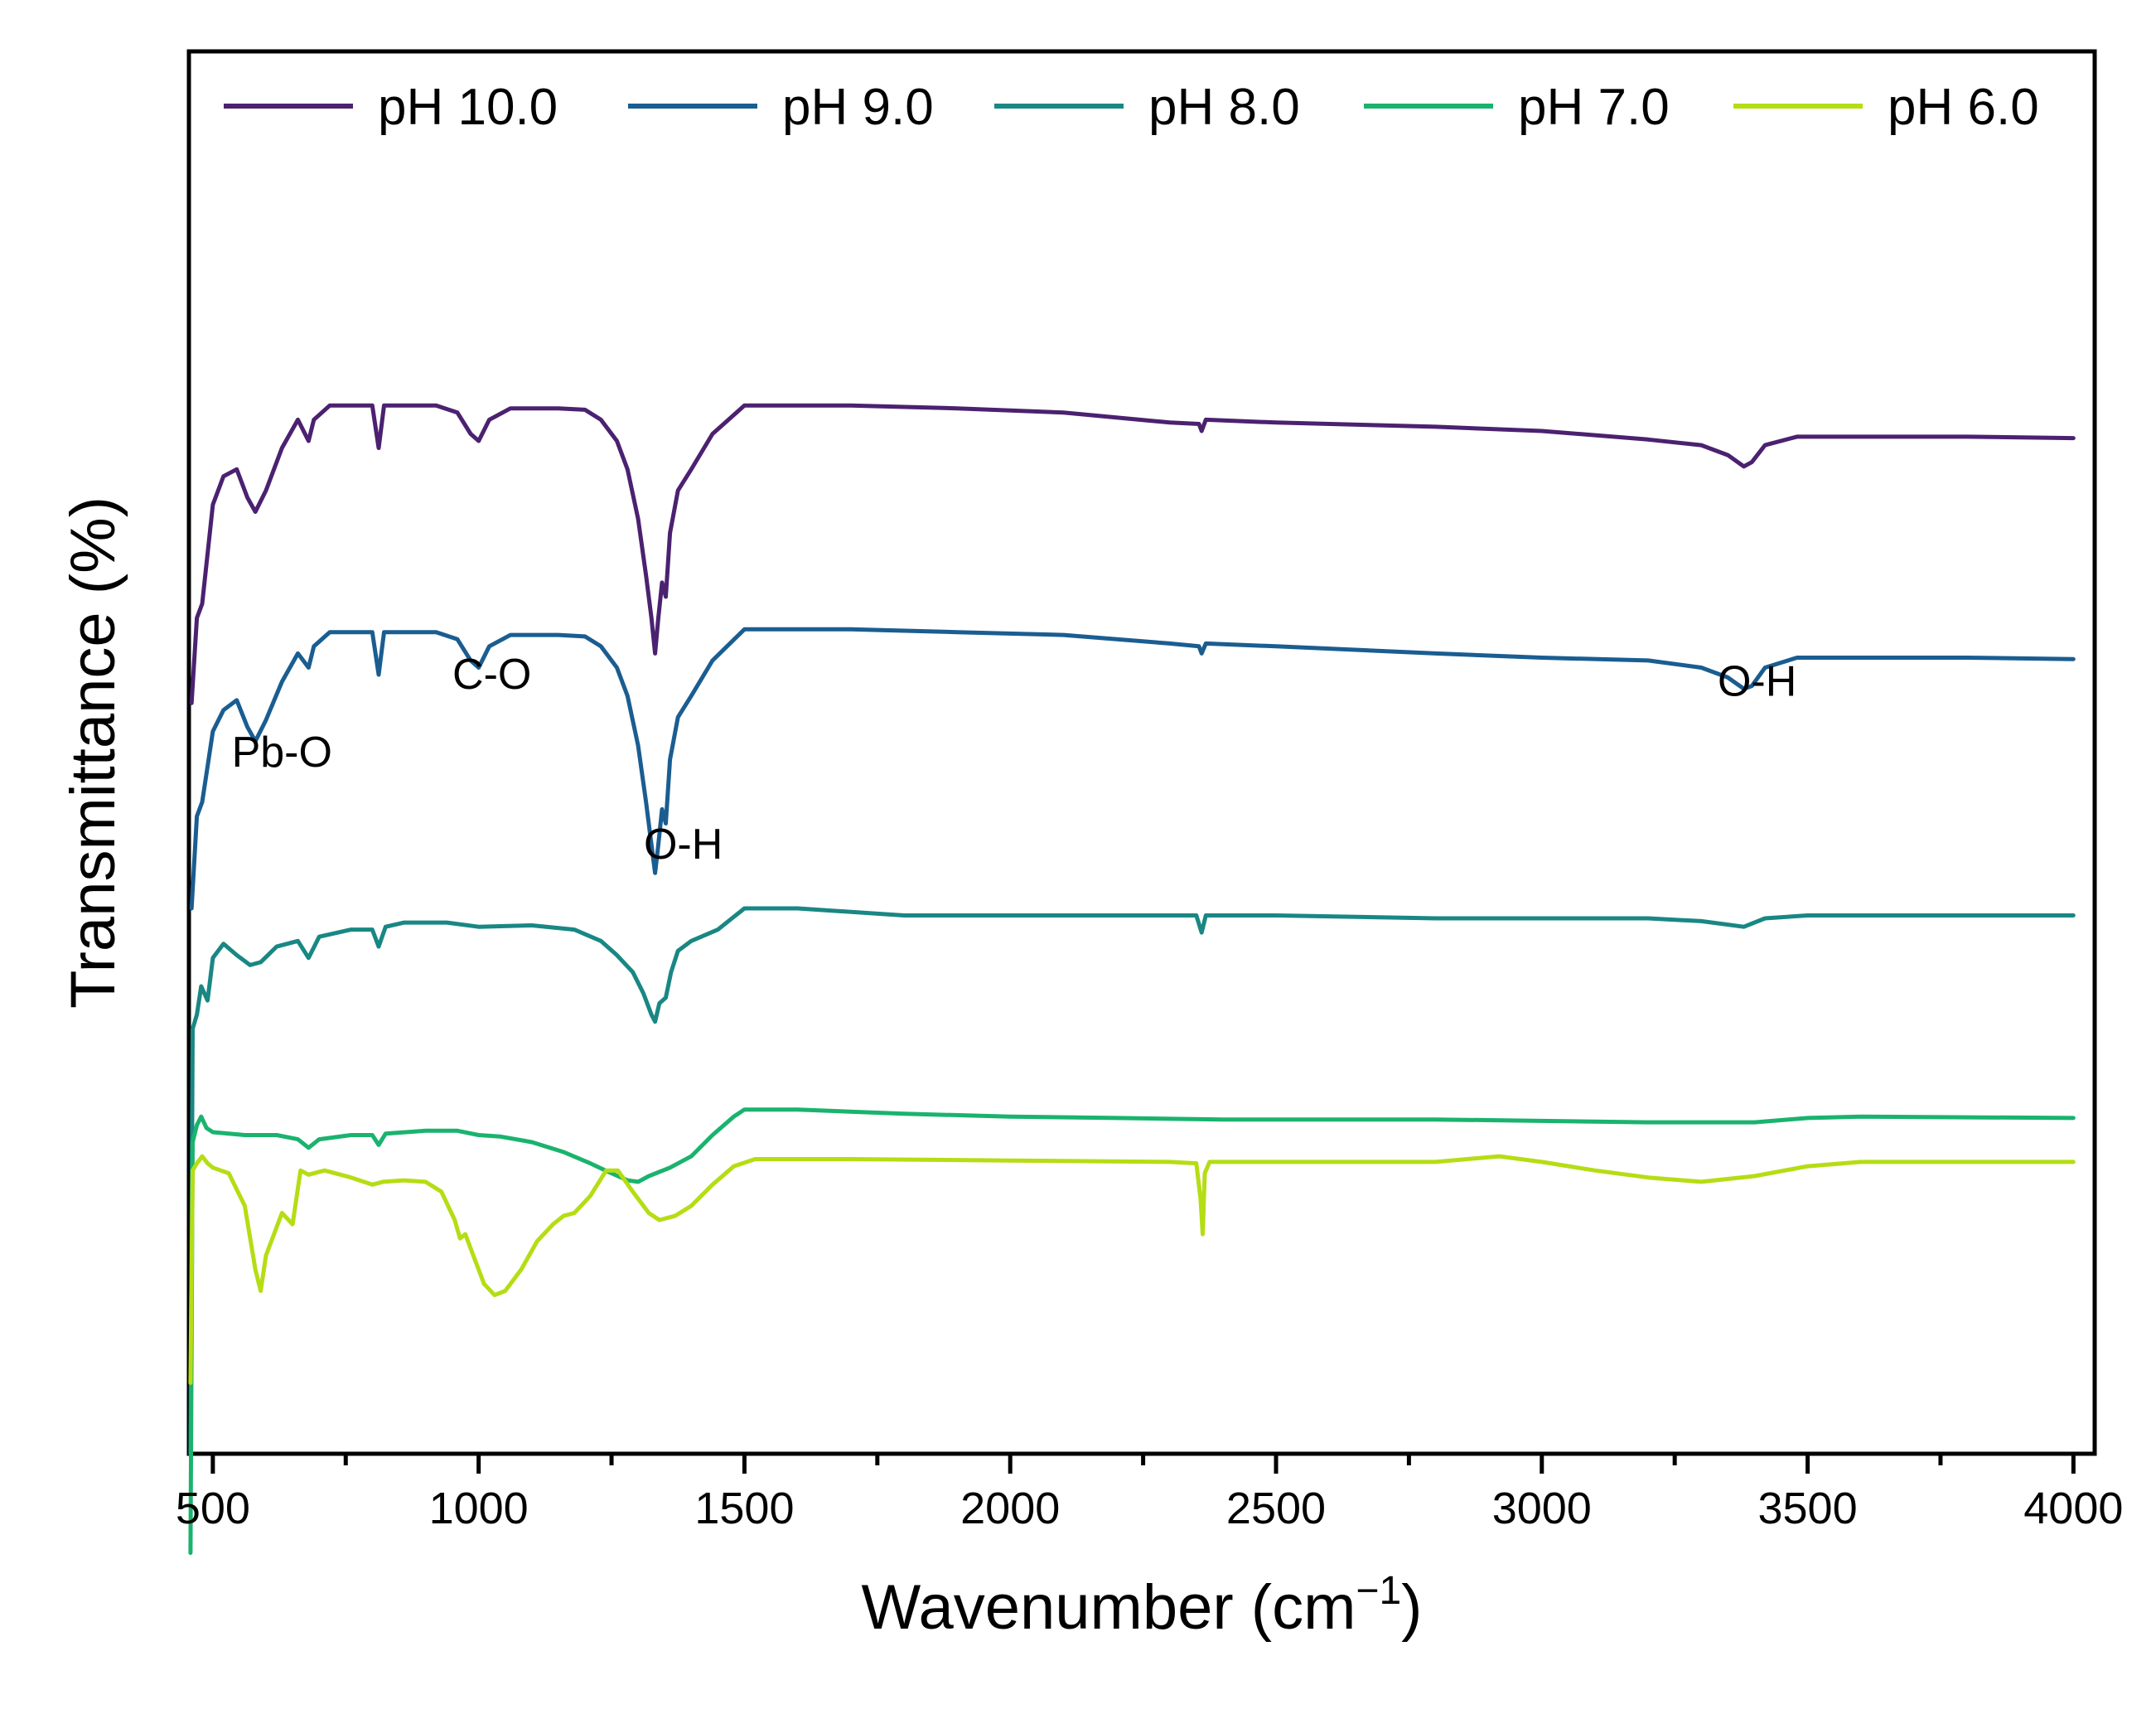 The height and width of the screenshot is (1714, 2156). Describe the element at coordinates (213, 1508) in the screenshot. I see `x-tick-label-500: 500` at that location.